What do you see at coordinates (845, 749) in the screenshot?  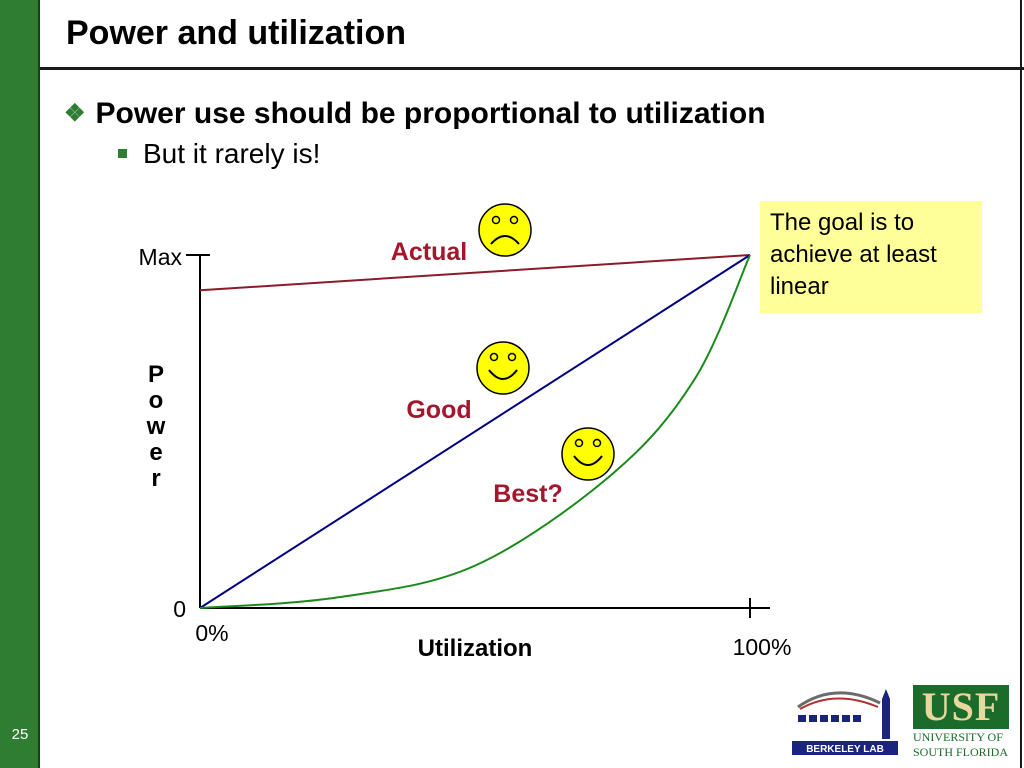 I see `berkeley-logo-text: BERKELEY LAB` at bounding box center [845, 749].